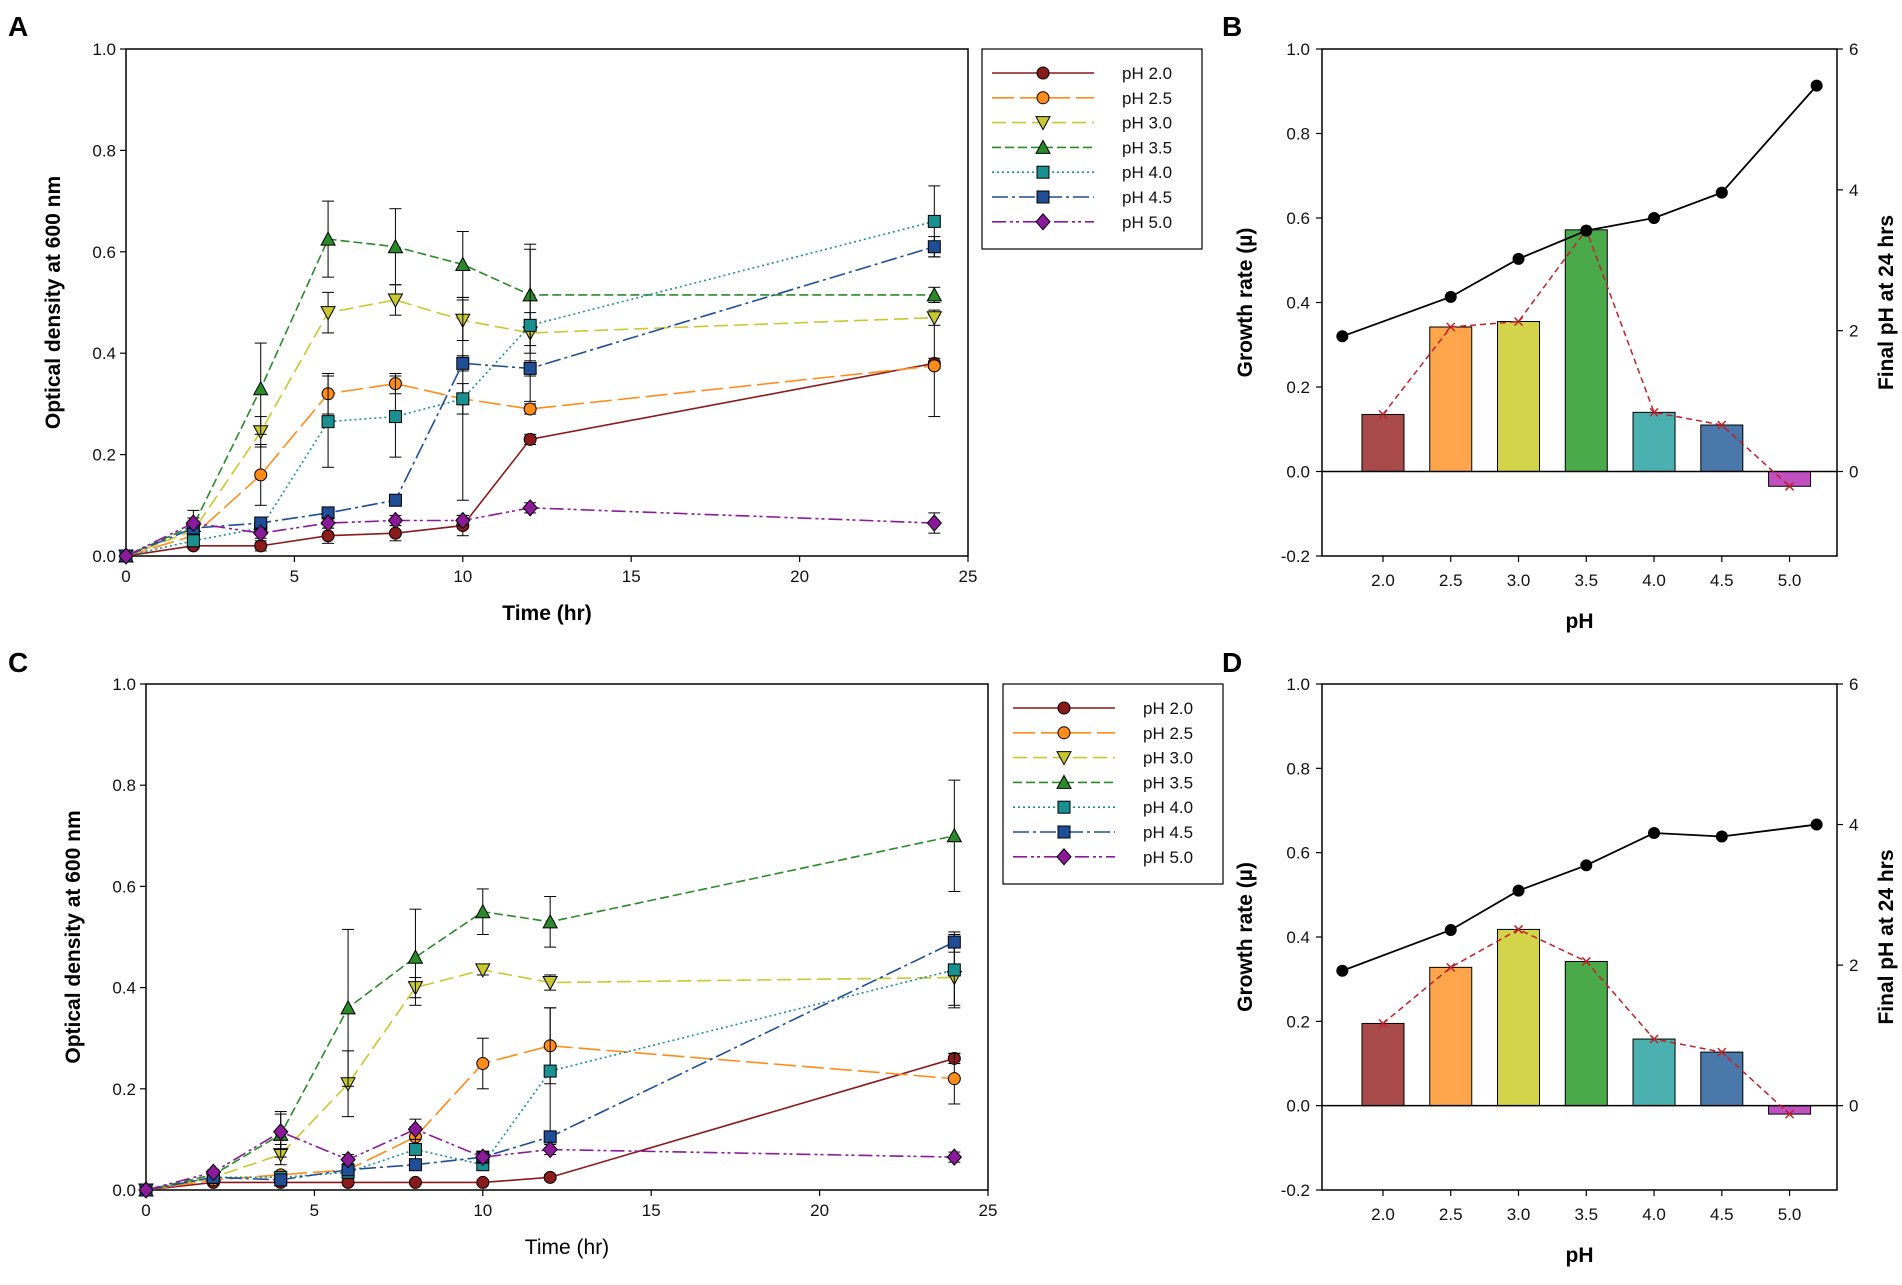 The height and width of the screenshot is (1285, 1902). What do you see at coordinates (819, 1210) in the screenshot?
I see `x-tick-label: 20` at bounding box center [819, 1210].